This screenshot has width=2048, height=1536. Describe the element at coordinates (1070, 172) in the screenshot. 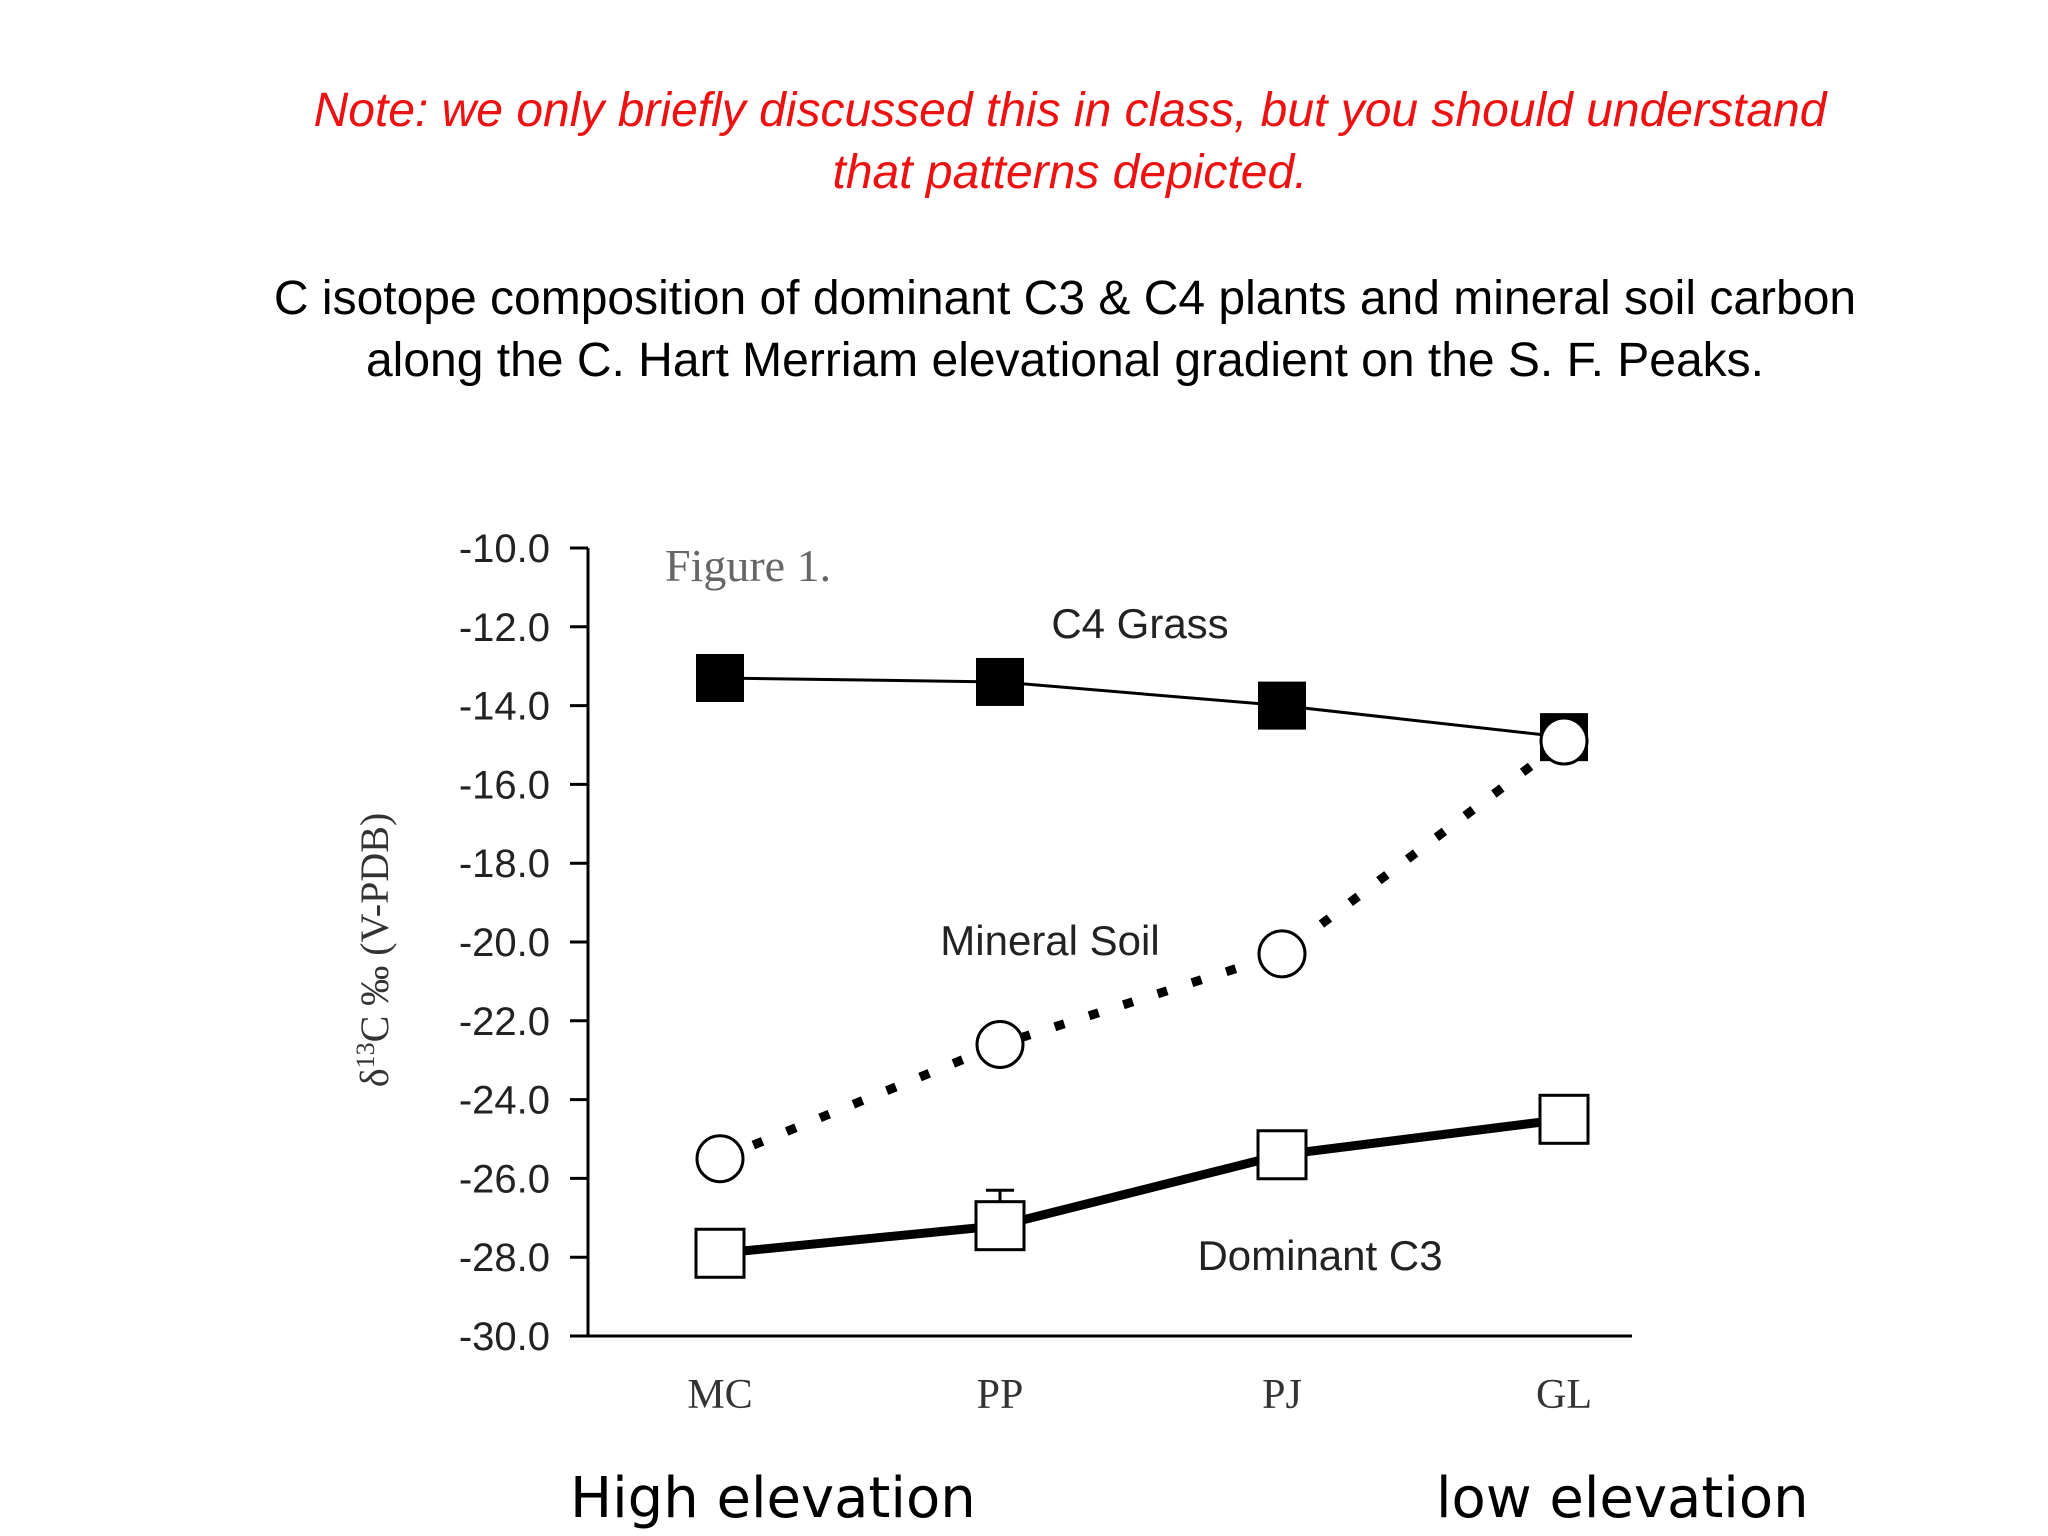

I see `note-line-2: that patterns depicted.` at that location.